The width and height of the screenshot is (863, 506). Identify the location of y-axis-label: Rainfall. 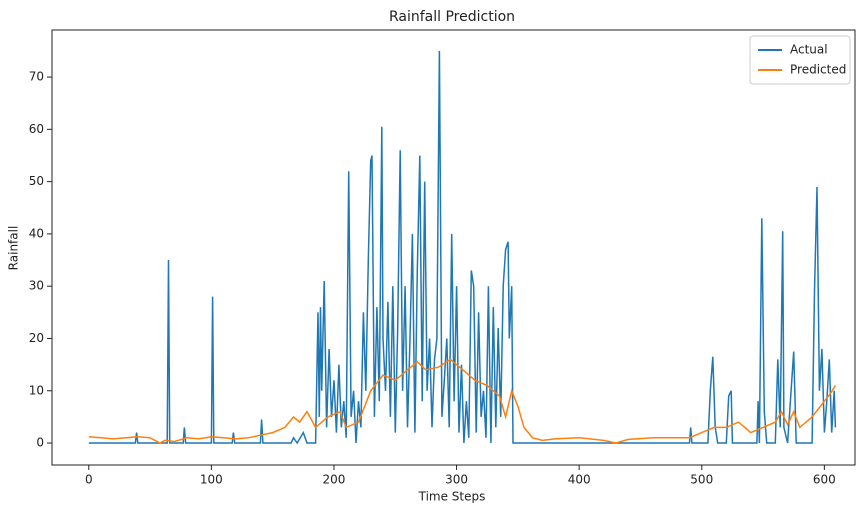
(14, 248).